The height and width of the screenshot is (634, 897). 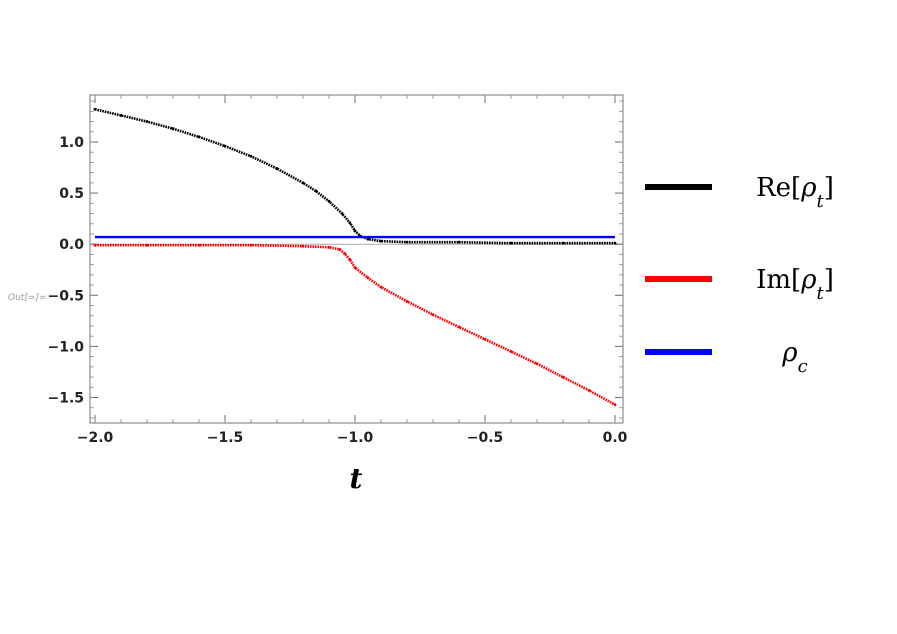 I want to click on y-tick-label: −0.5, so click(x=65, y=296).